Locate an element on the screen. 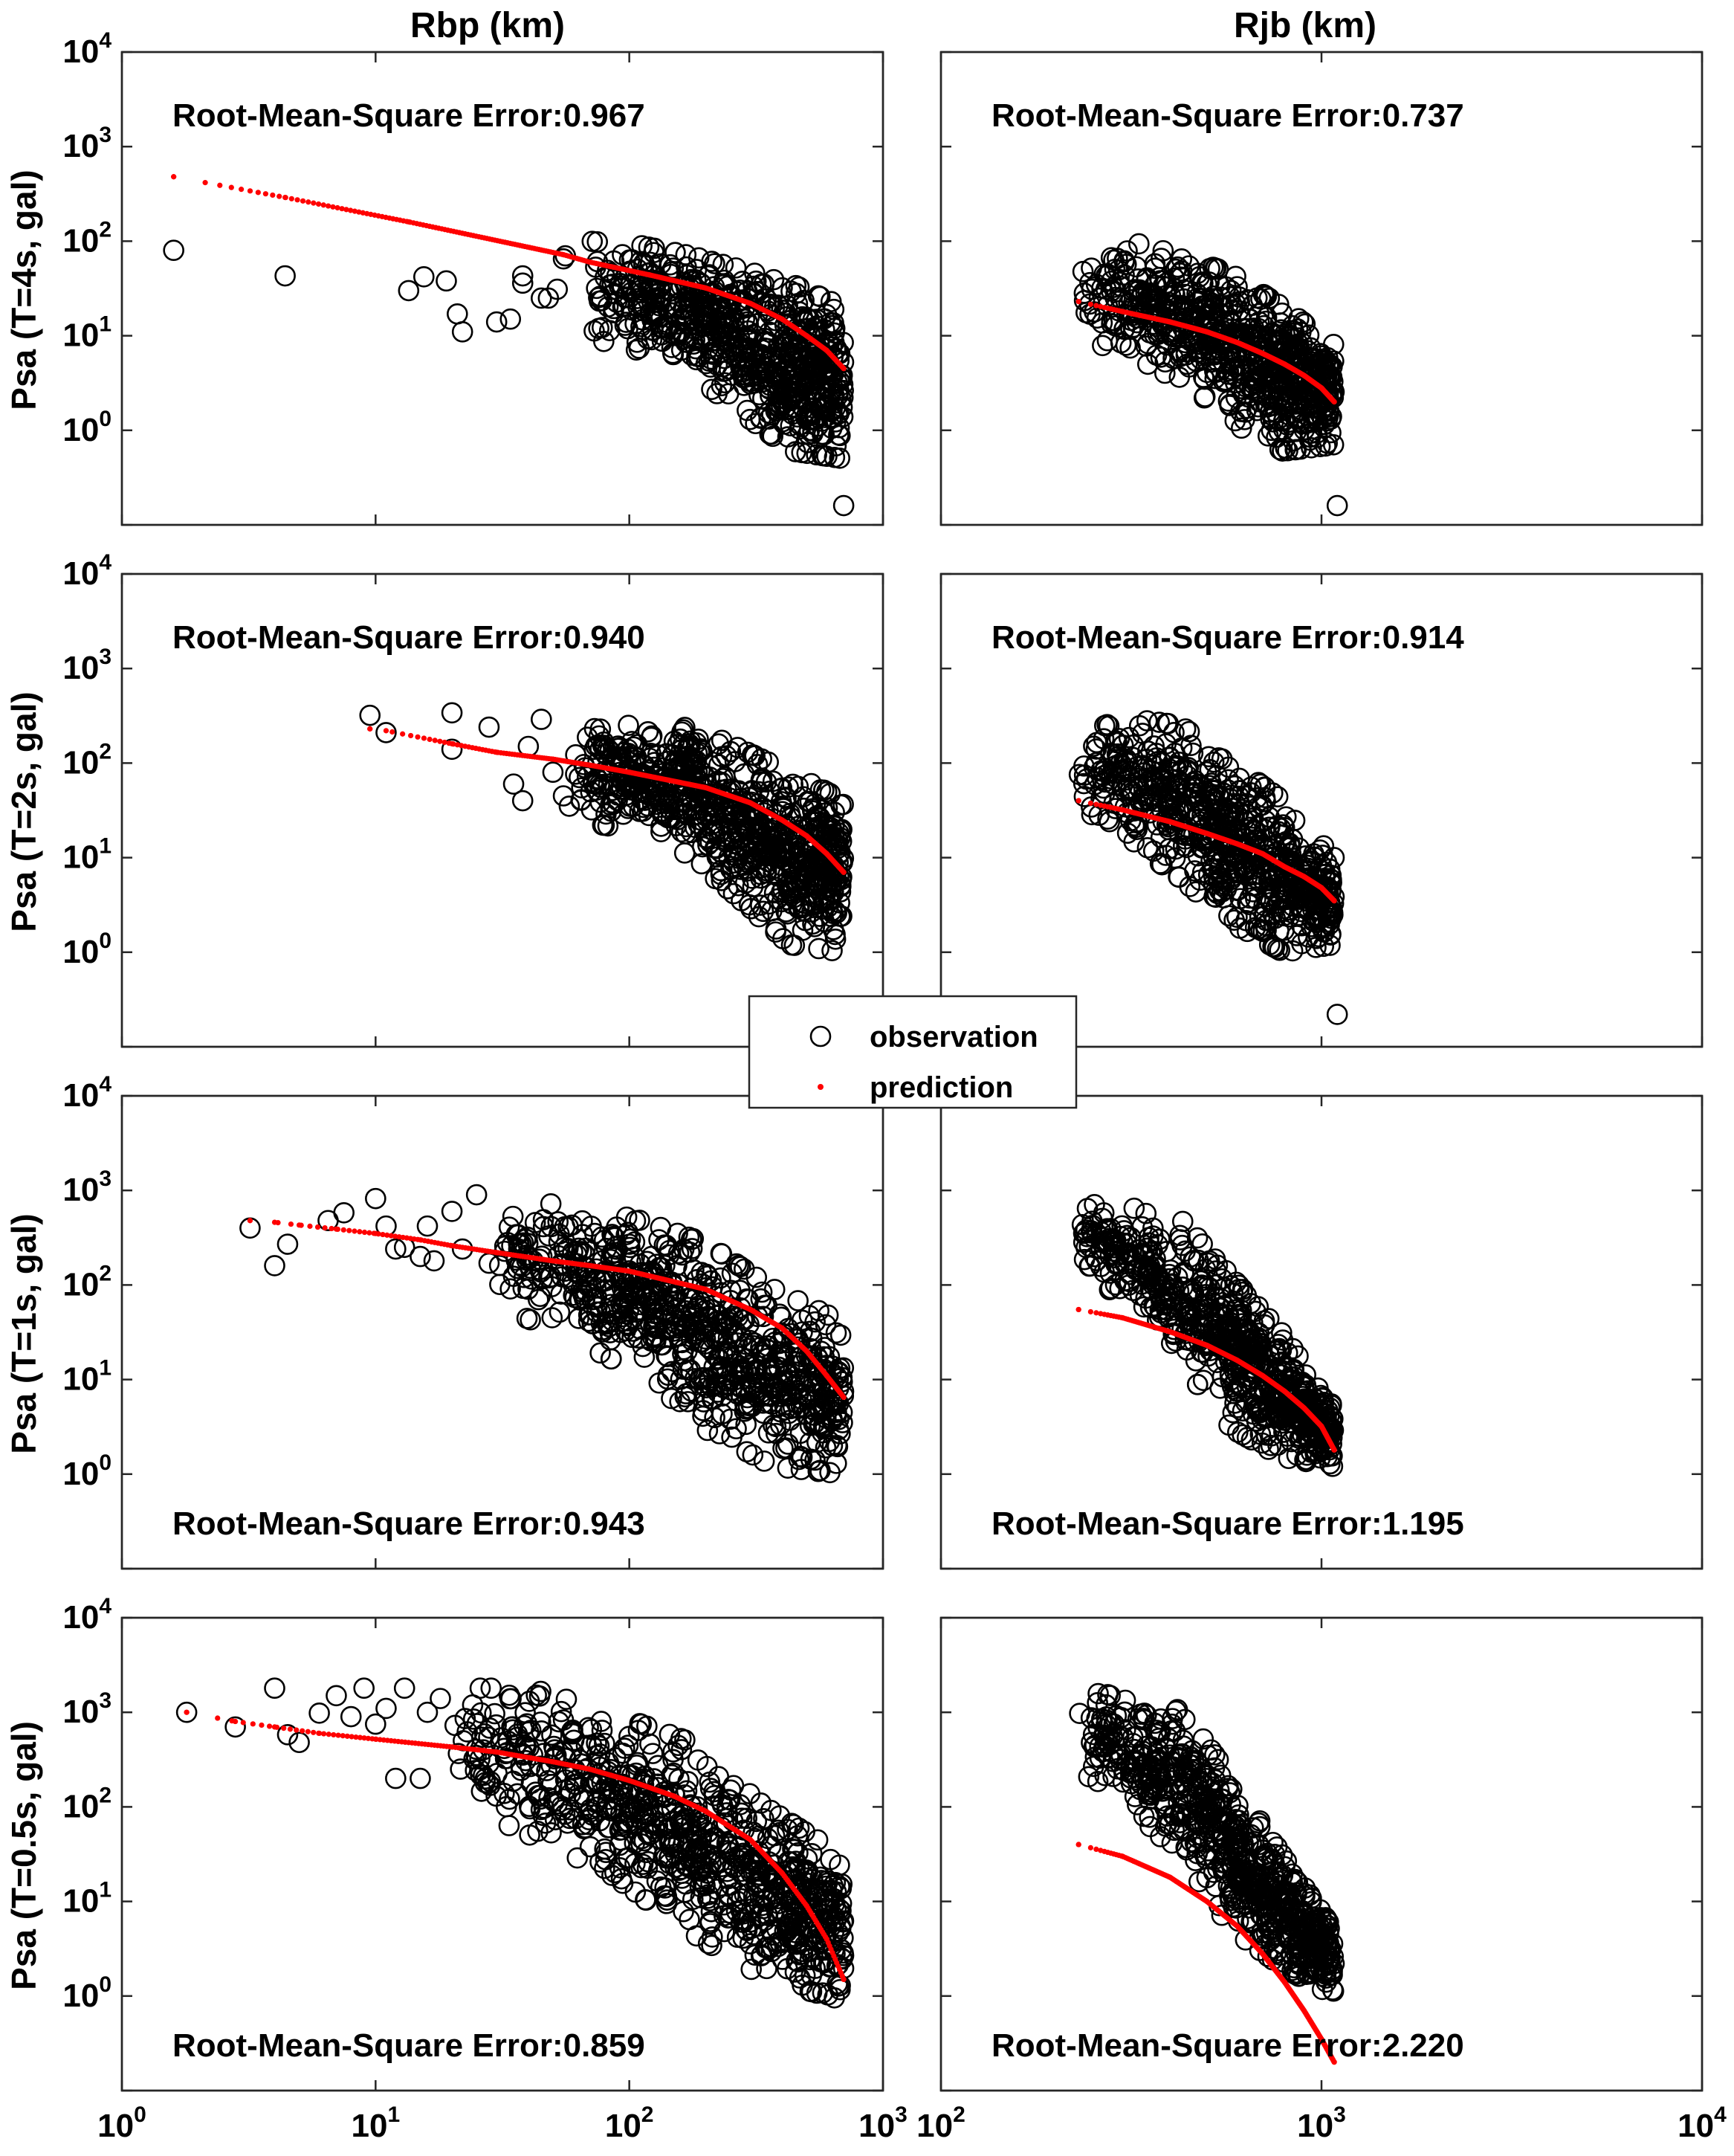 This screenshot has width=1734, height=2156. y-tick-label: 10² is located at coordinates (86, 760).